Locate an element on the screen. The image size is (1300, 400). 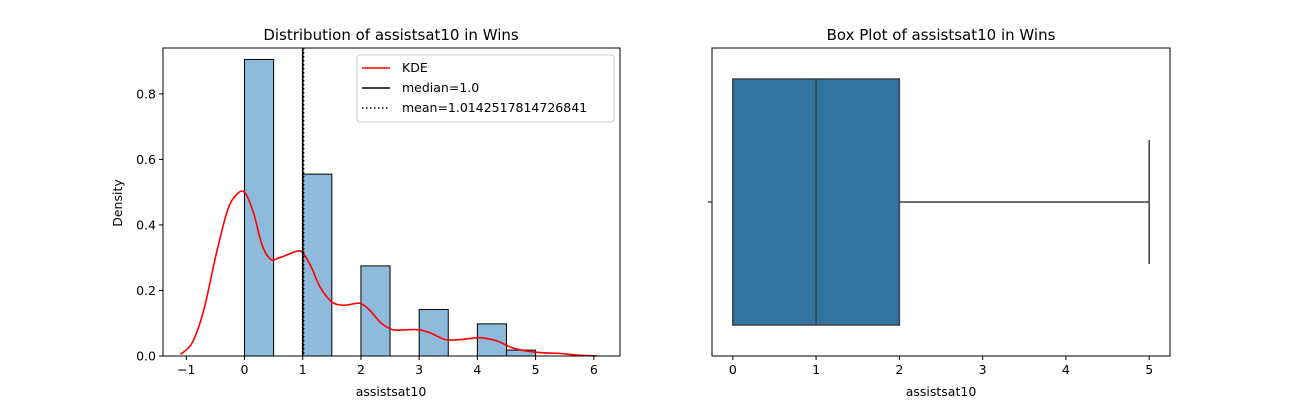
kde-line is located at coordinates (388, 273).